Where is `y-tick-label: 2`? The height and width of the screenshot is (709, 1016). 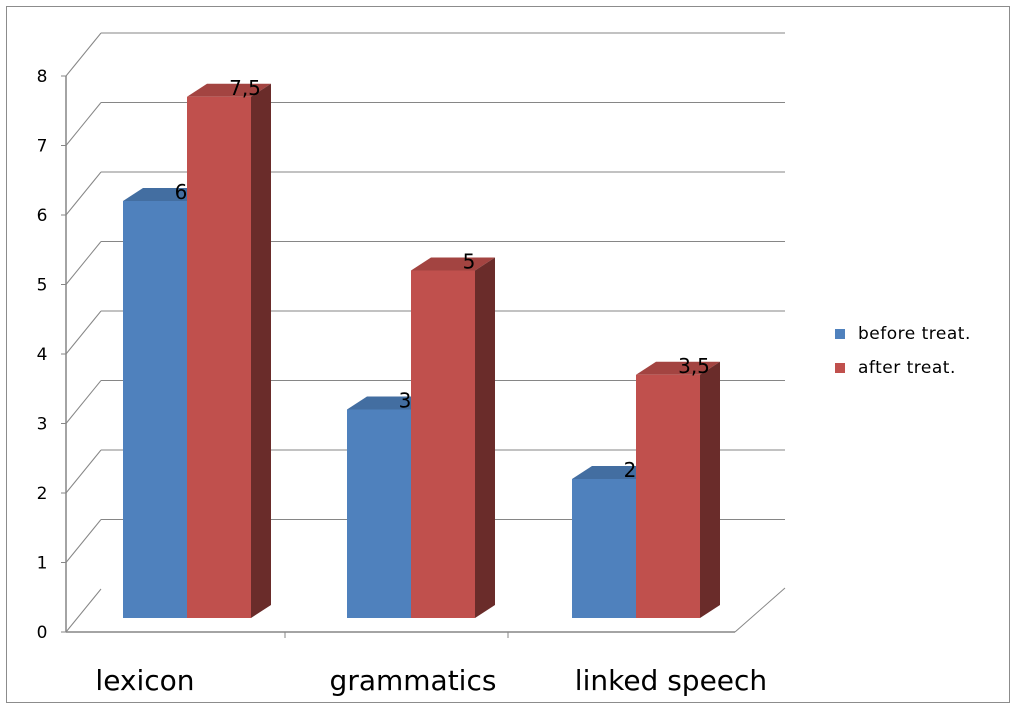
y-tick-label: 2 is located at coordinates (42, 494).